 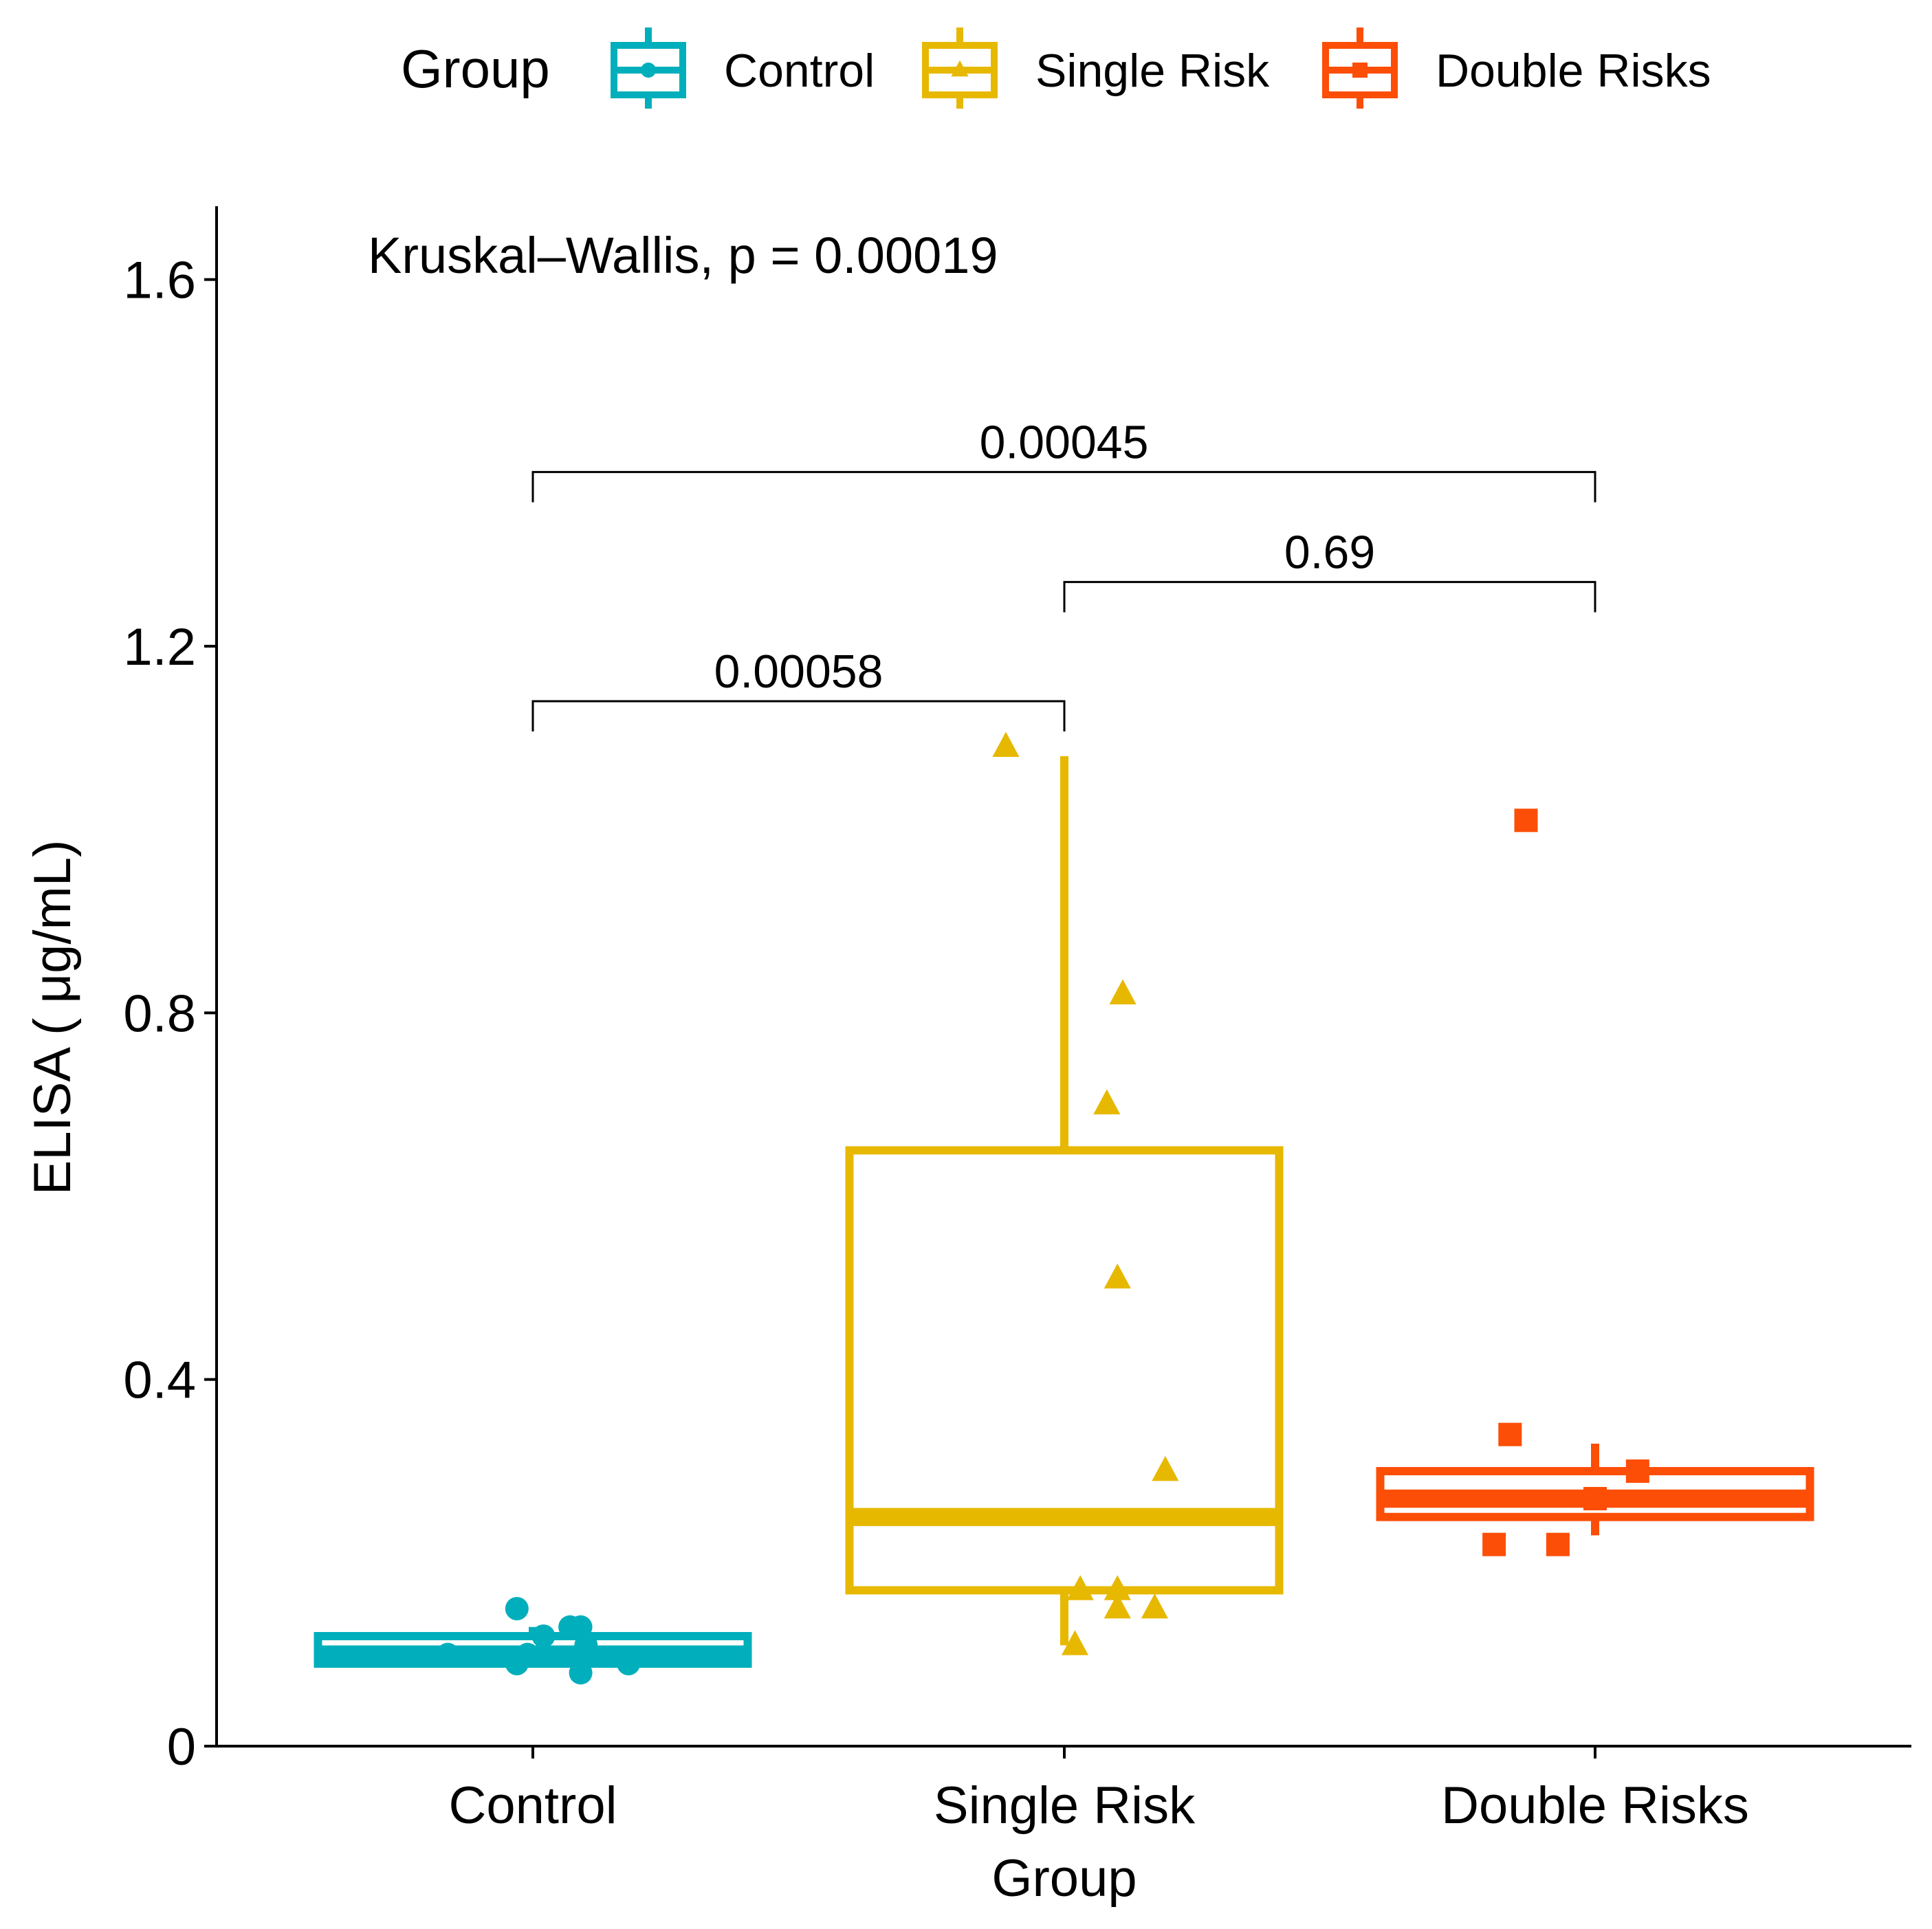 What do you see at coordinates (52, 1017) in the screenshot?
I see `y-axis-title: ELISA ( μg/mL)` at bounding box center [52, 1017].